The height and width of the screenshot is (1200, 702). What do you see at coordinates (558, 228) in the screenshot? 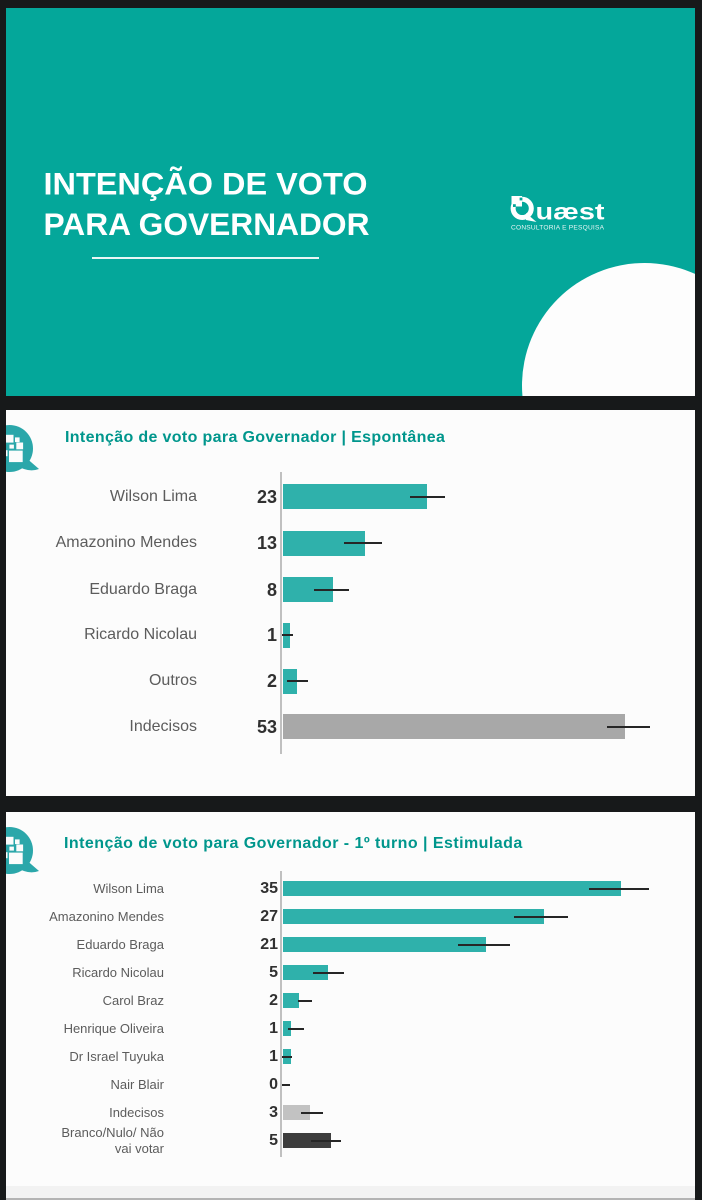
I see `svg-text: CONSULTORIA E PESQUISA` at bounding box center [558, 228].